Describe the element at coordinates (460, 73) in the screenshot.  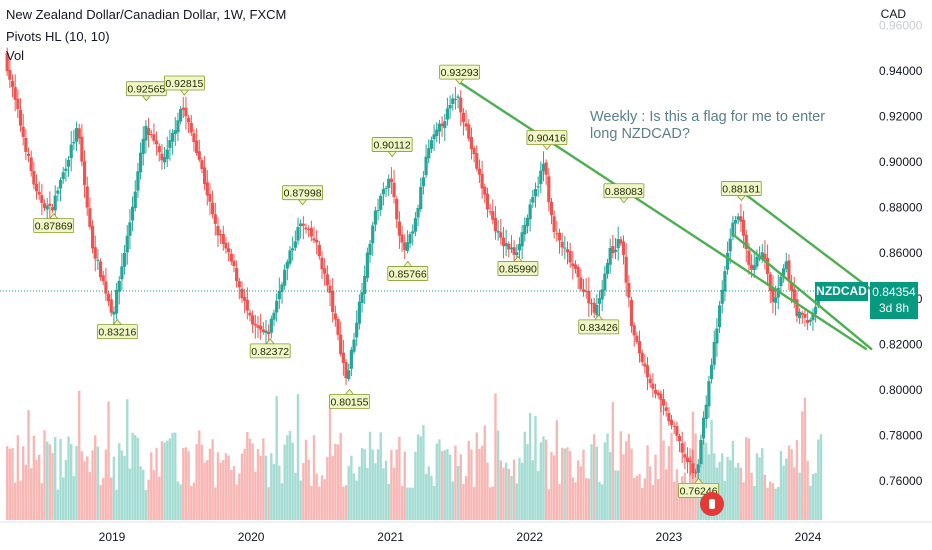
I see `svg-text: 0.93293` at that location.